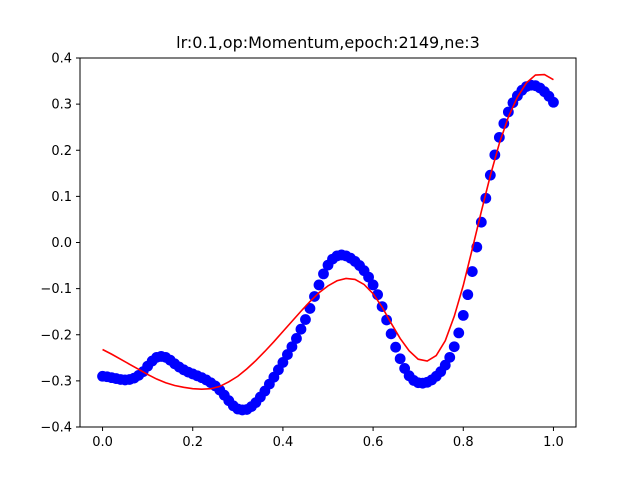  I want to click on chart-title: lr:0.1,op:Momentum,epoch:2149,ne:3, so click(328, 42).